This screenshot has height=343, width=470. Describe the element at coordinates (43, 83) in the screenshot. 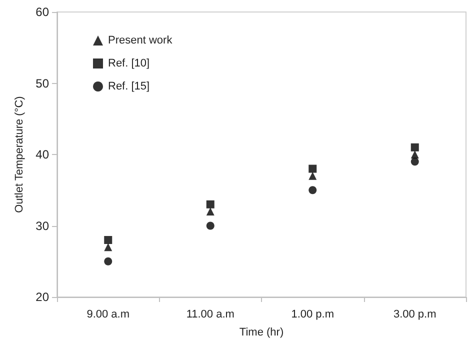

I see `y-tick-label: 50` at that location.